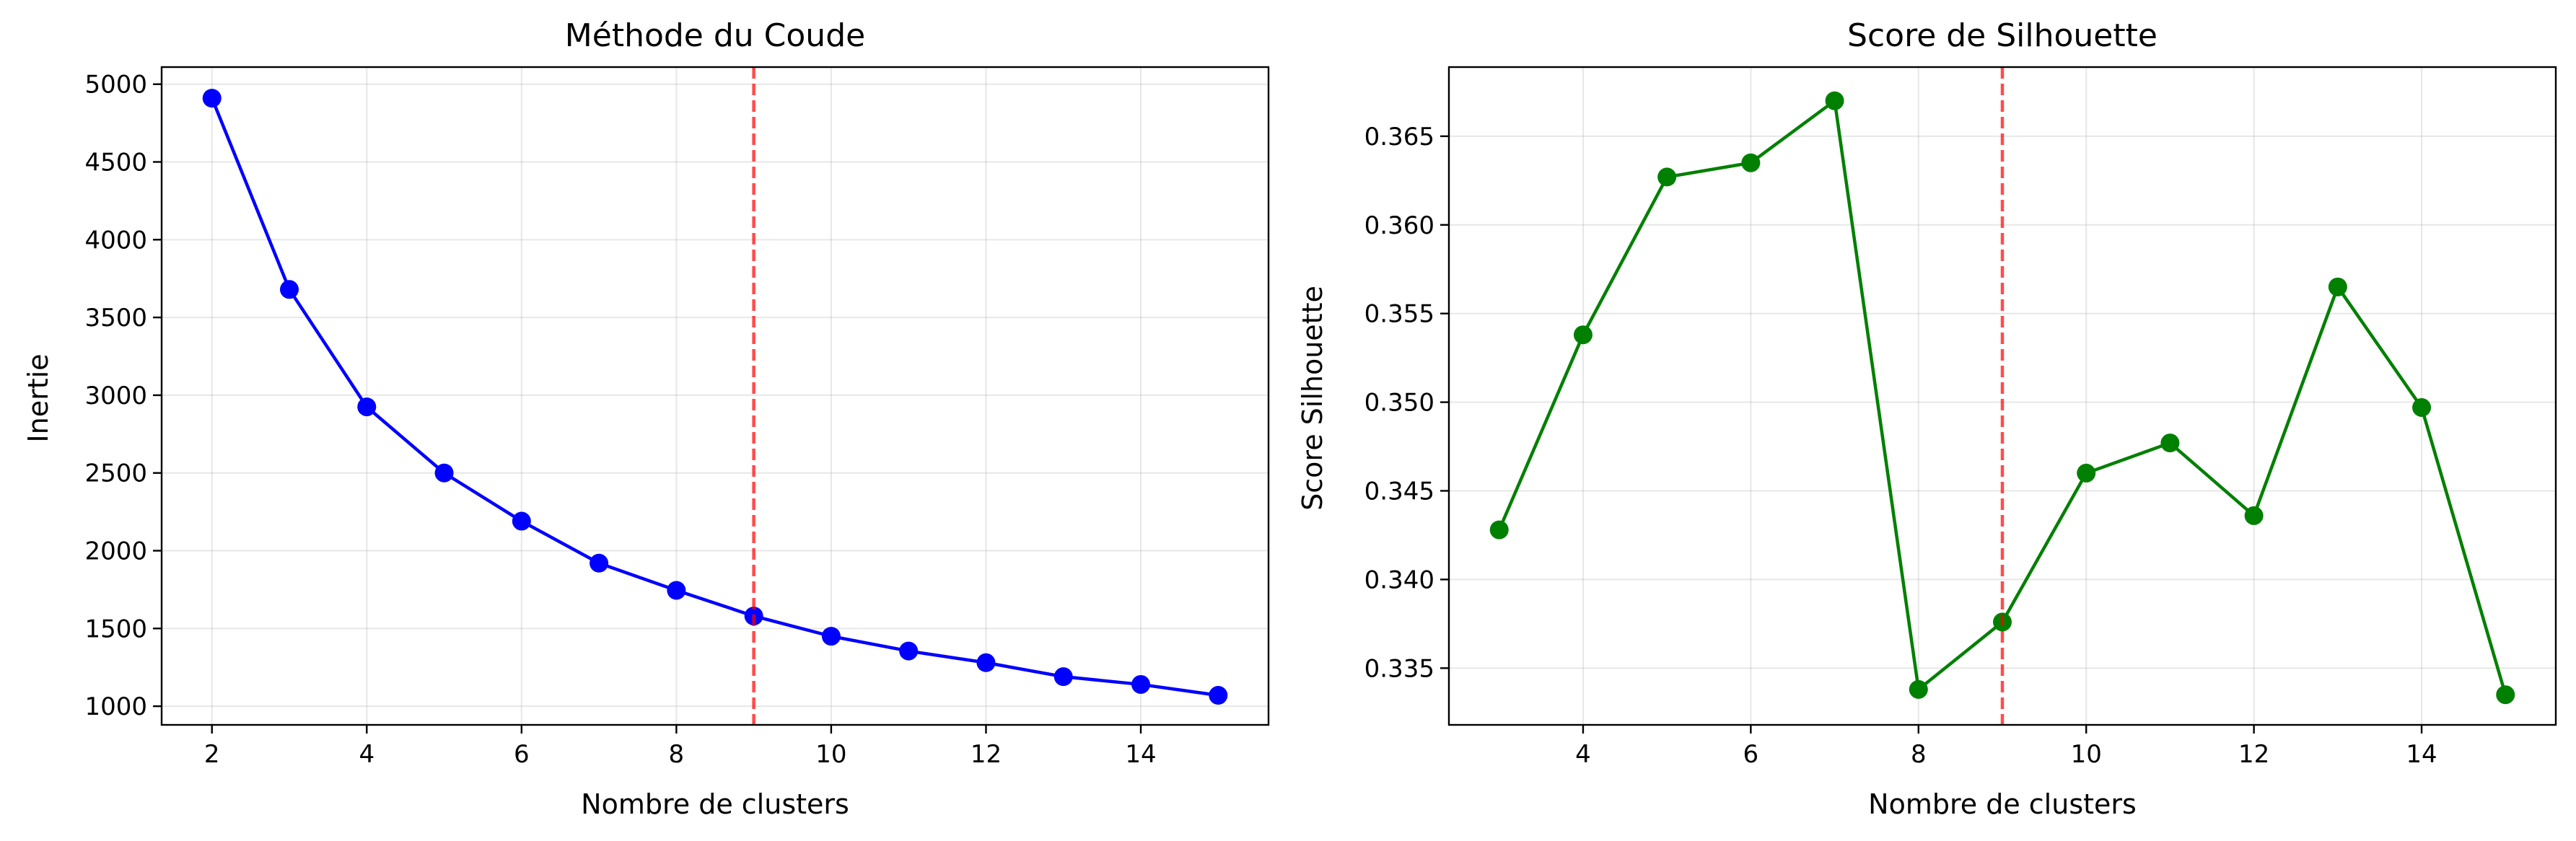  Describe the element at coordinates (1399, 491) in the screenshot. I see `silhouette-chart-y-tick-label: 0.345` at that location.